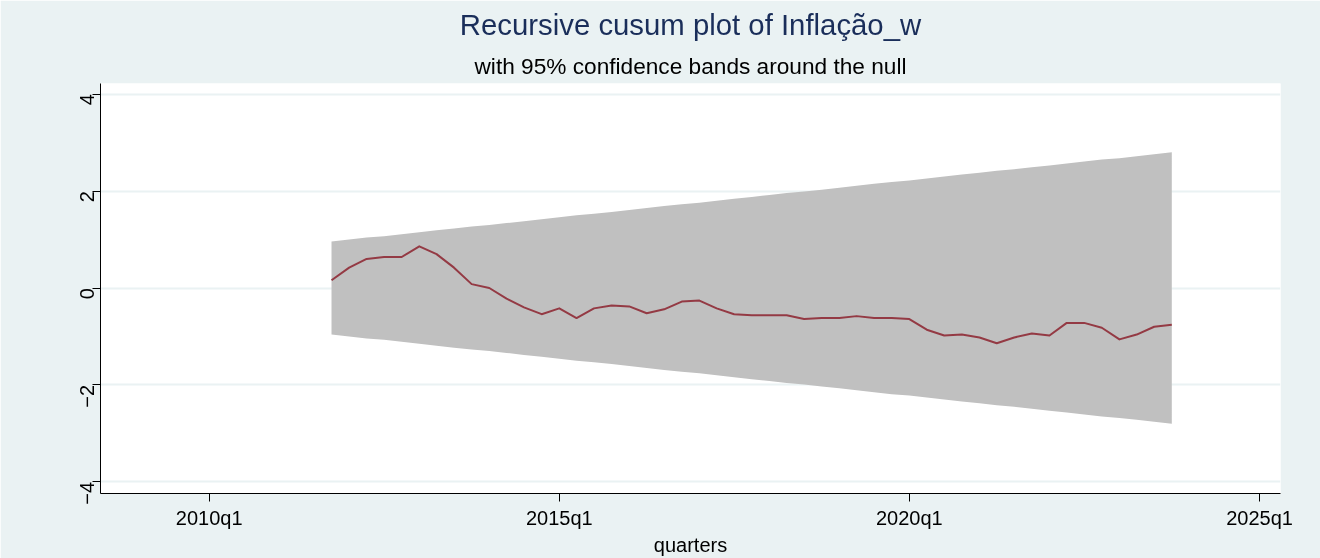 This screenshot has height=558, width=1320. What do you see at coordinates (690, 65) in the screenshot?
I see `chart-subtitle: with 95% confidence bands around the null` at bounding box center [690, 65].